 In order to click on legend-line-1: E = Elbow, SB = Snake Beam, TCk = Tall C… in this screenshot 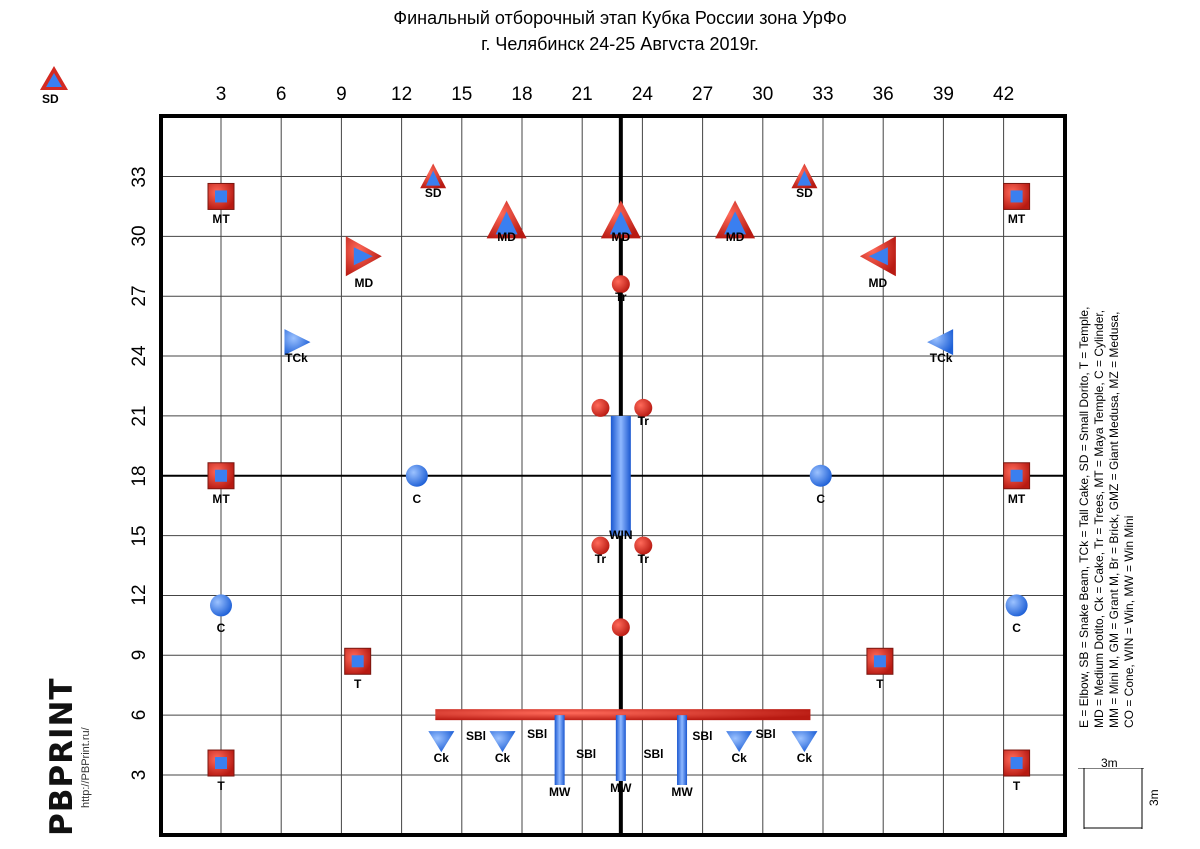, I will do `click(1084, 517)`.